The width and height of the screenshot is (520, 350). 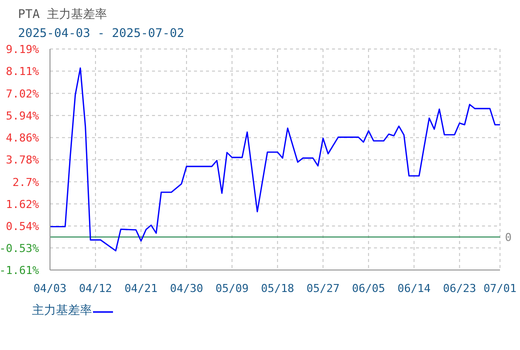 I want to click on y-tick-label: 2.7%, so click(x=26, y=182).